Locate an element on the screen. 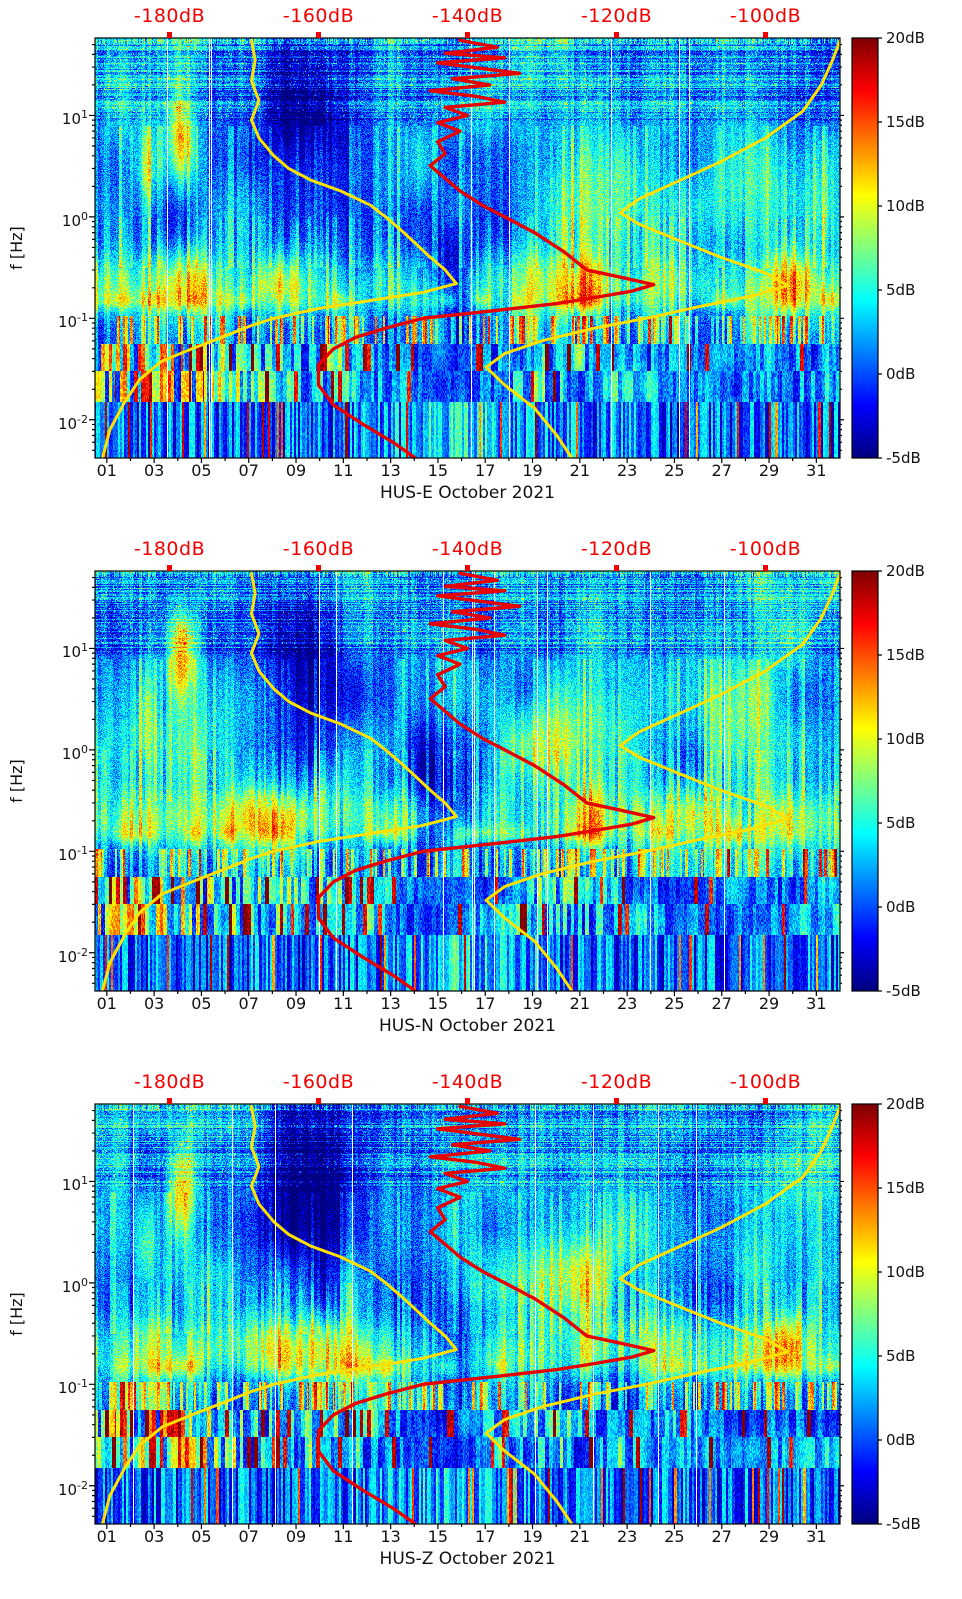 Image resolution: width=962 pixels, height=1599 pixels. y-tick-label: 10-1 is located at coordinates (61, 1386).